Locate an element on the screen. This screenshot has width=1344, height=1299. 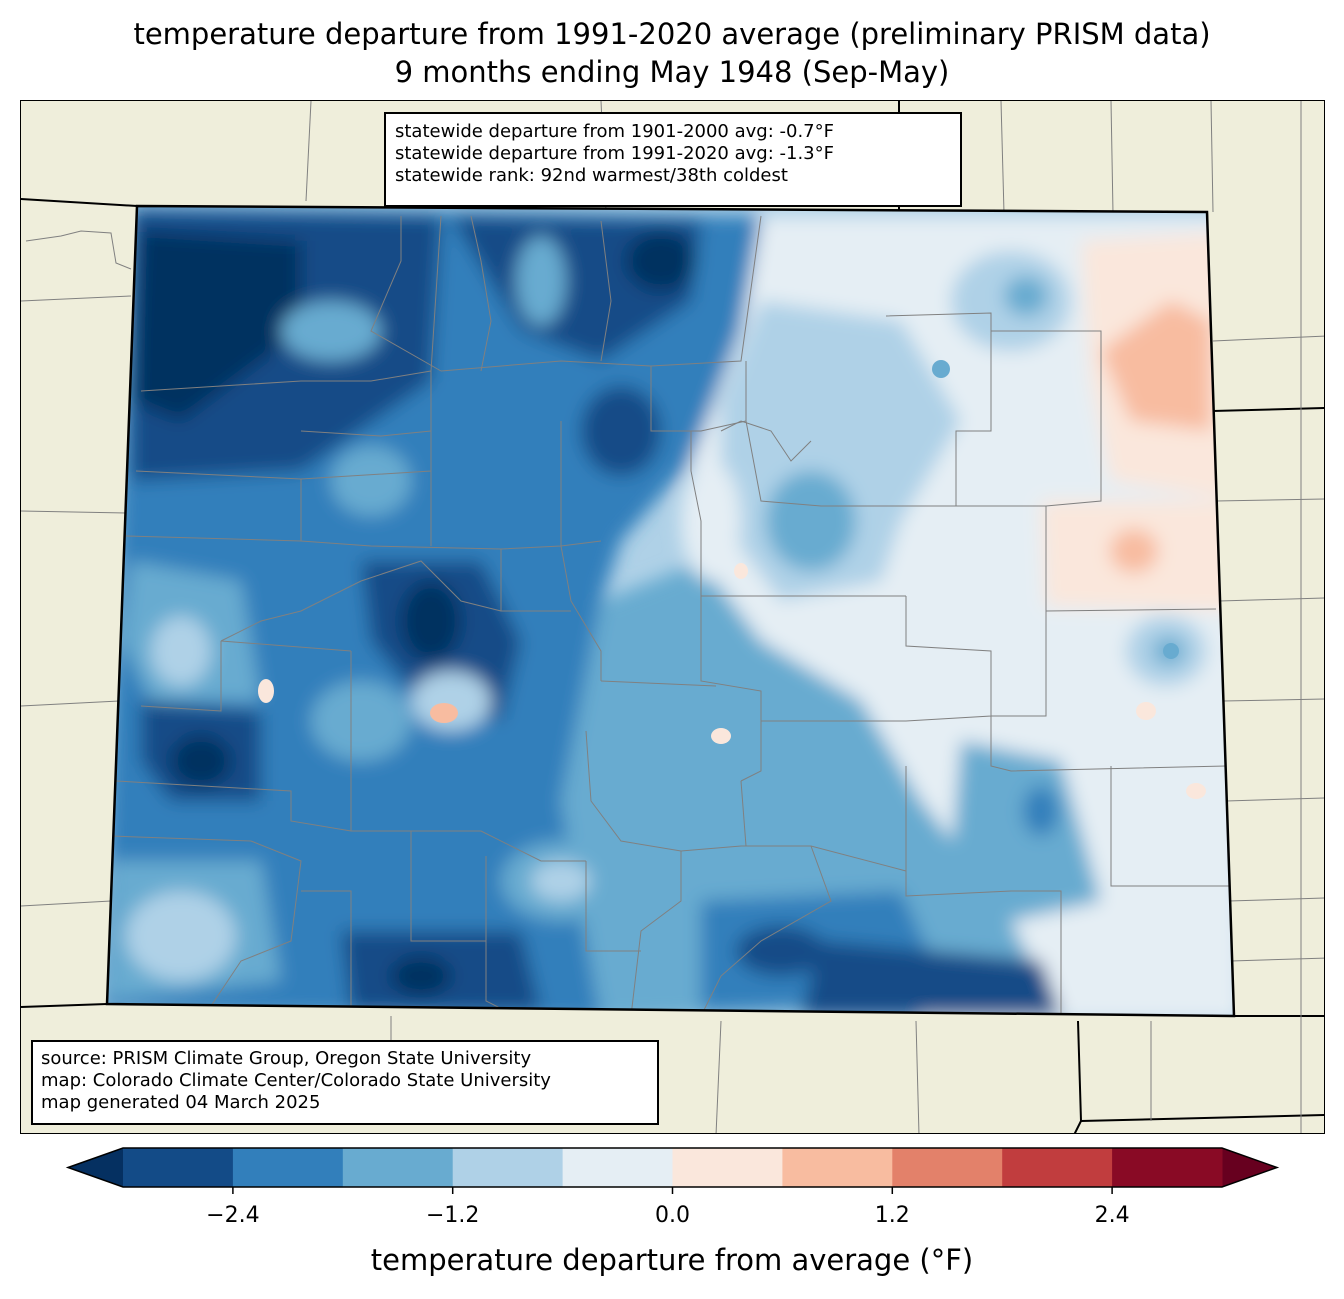
colorbar-extend-high is located at coordinates (1249, 1167).